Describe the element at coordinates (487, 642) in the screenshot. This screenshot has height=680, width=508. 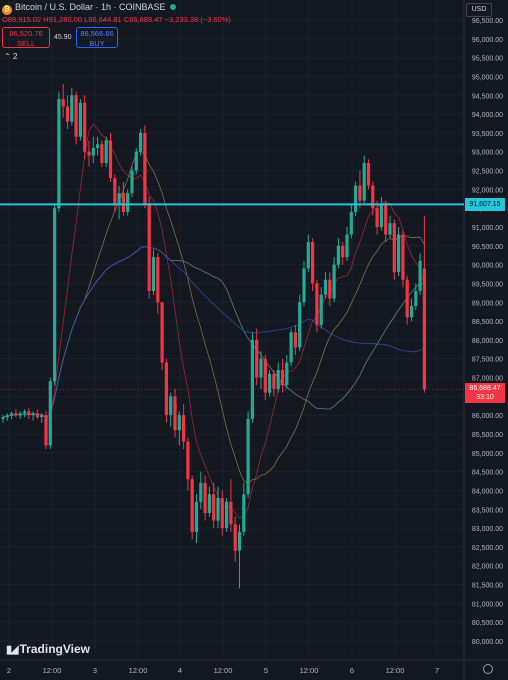
I see `price-tick-label: 80,000.00` at that location.